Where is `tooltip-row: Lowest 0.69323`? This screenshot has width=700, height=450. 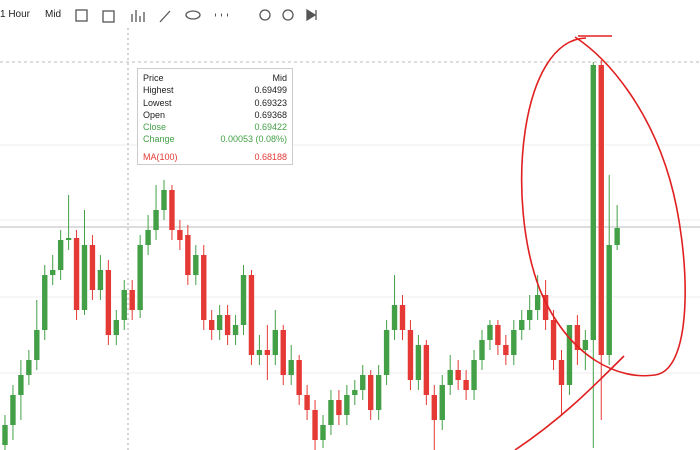
tooltip-row: Lowest 0.69323 is located at coordinates (215, 104).